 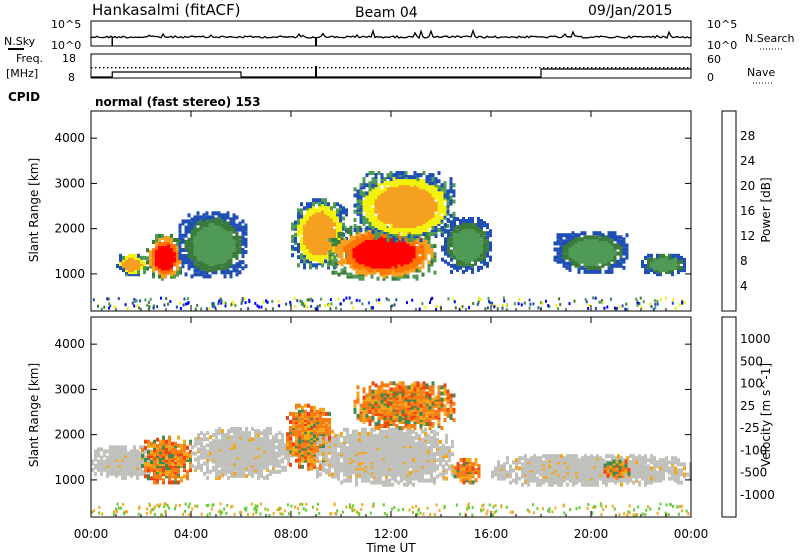 What do you see at coordinates (744, 261) in the screenshot?
I see `colorbar-tick-label: 8` at bounding box center [744, 261].